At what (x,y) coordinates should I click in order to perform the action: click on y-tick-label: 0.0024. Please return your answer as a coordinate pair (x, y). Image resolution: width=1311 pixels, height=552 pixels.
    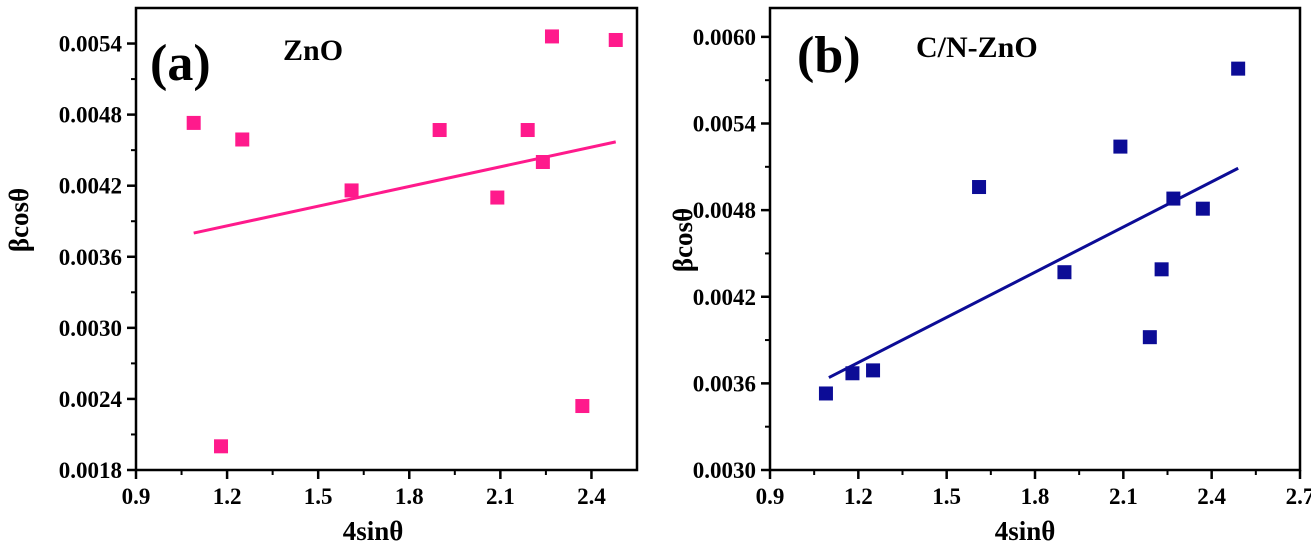
    Looking at the image, I should click on (91, 399).